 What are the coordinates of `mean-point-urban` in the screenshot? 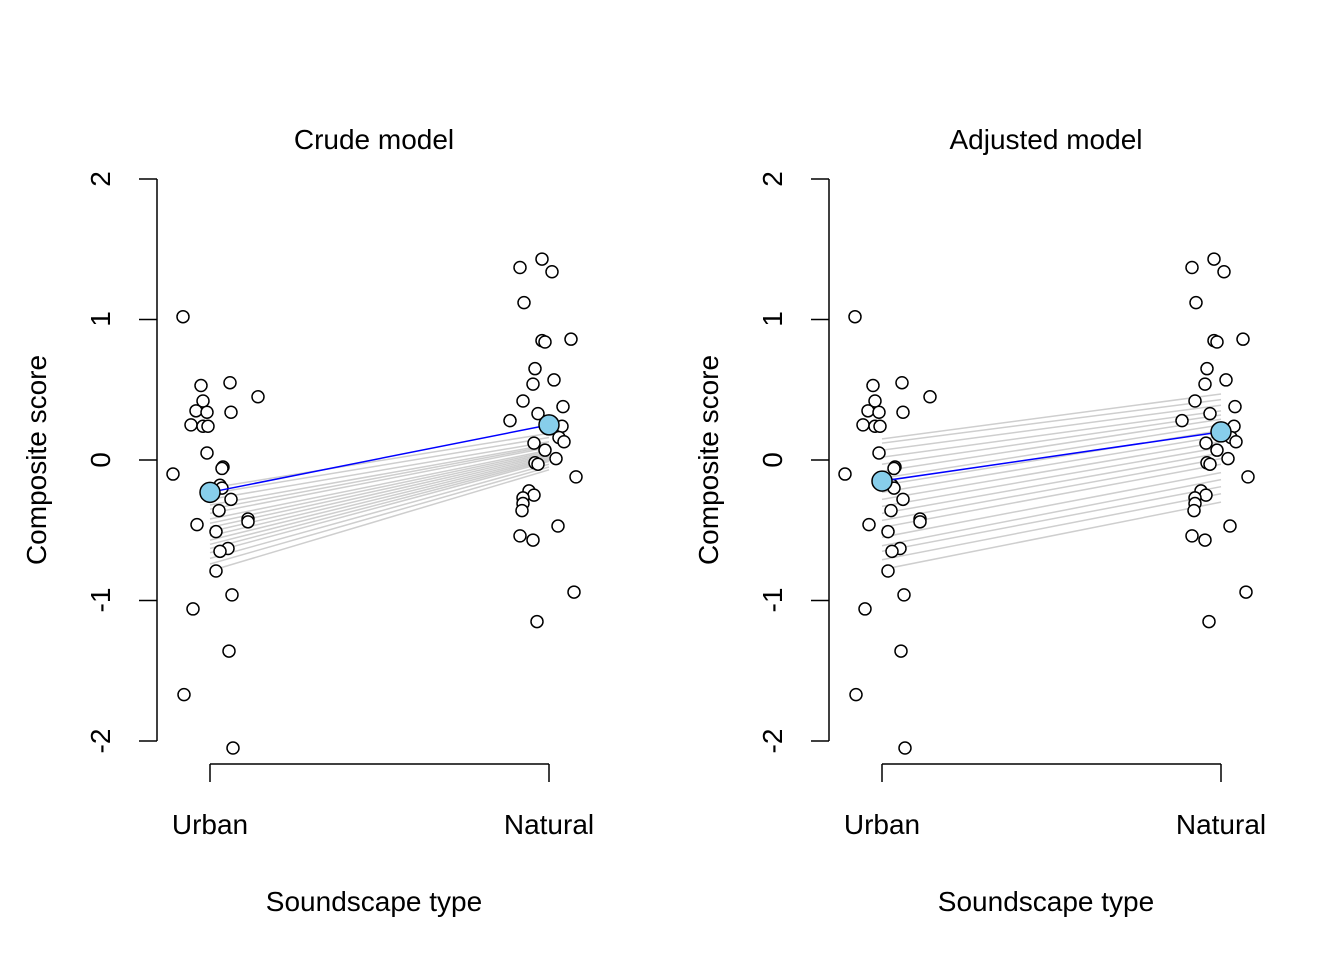 It's located at (882, 481).